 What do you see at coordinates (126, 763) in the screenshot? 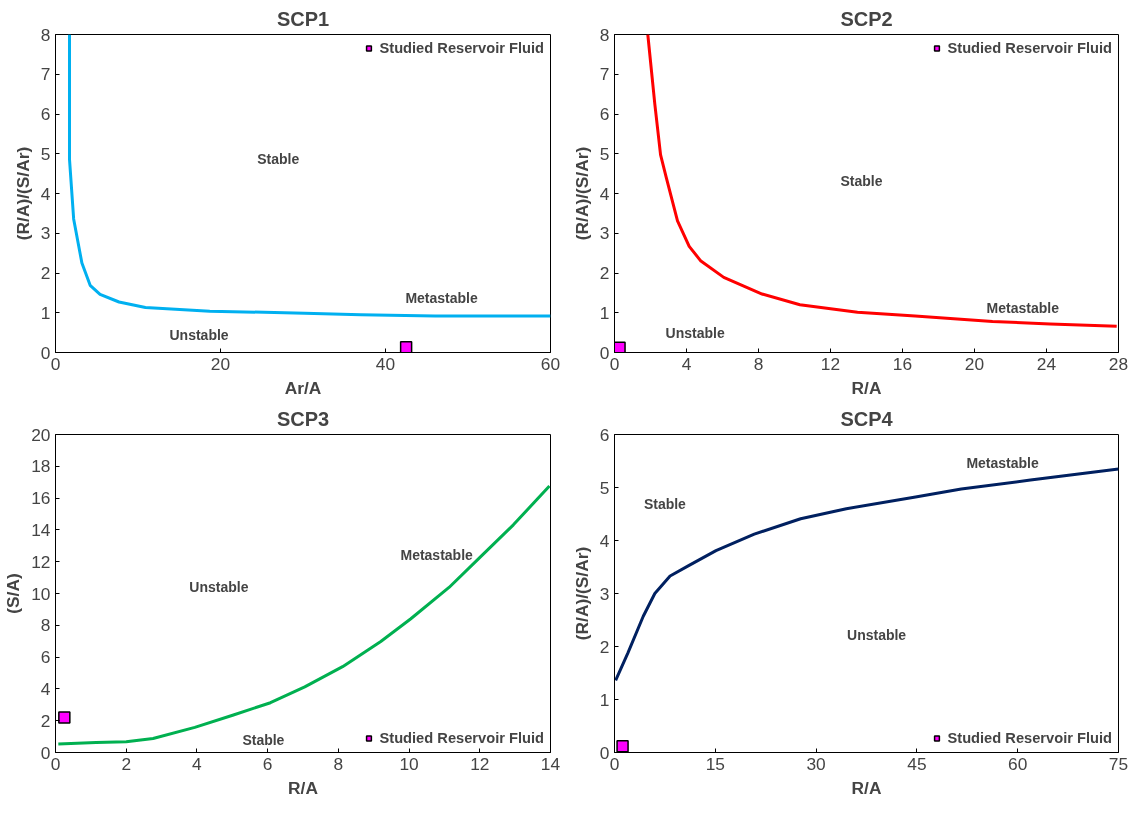
I see `x-tick-label: 2` at bounding box center [126, 763].